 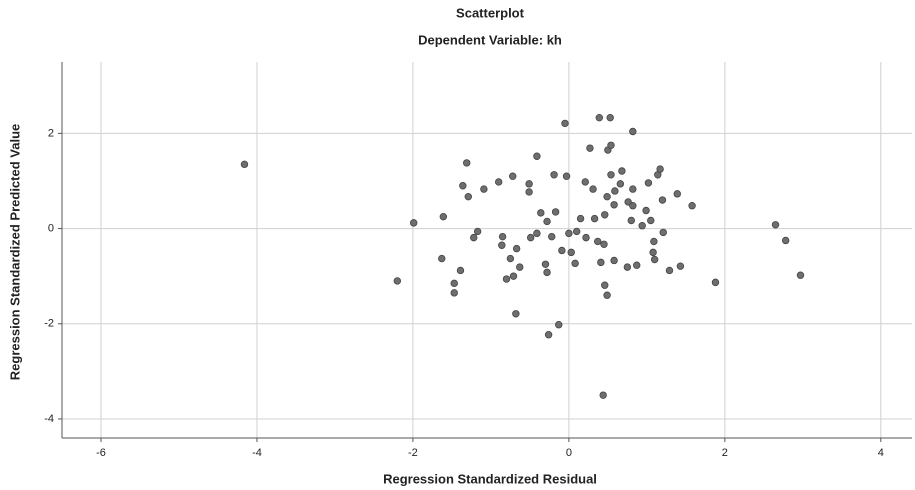 What do you see at coordinates (101, 453) in the screenshot?
I see `x-tick-label: -6` at bounding box center [101, 453].